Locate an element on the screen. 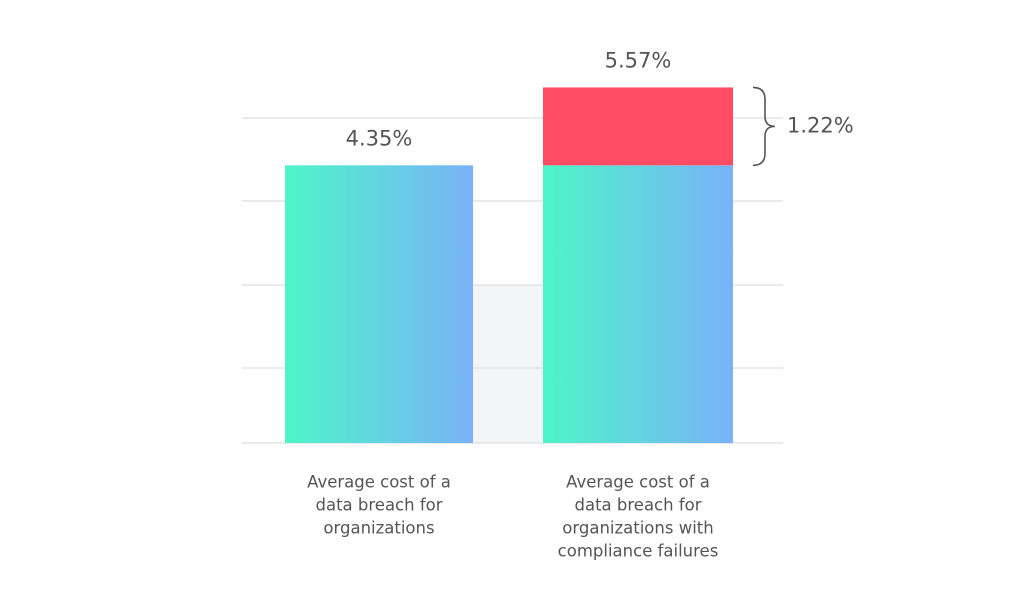 This screenshot has width=1024, height=614. bracket is located at coordinates (764, 126).